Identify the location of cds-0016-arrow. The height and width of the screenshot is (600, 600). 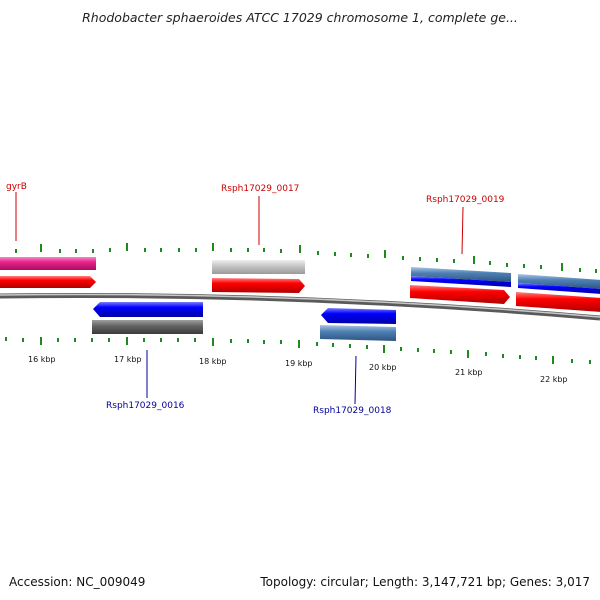
(148, 309).